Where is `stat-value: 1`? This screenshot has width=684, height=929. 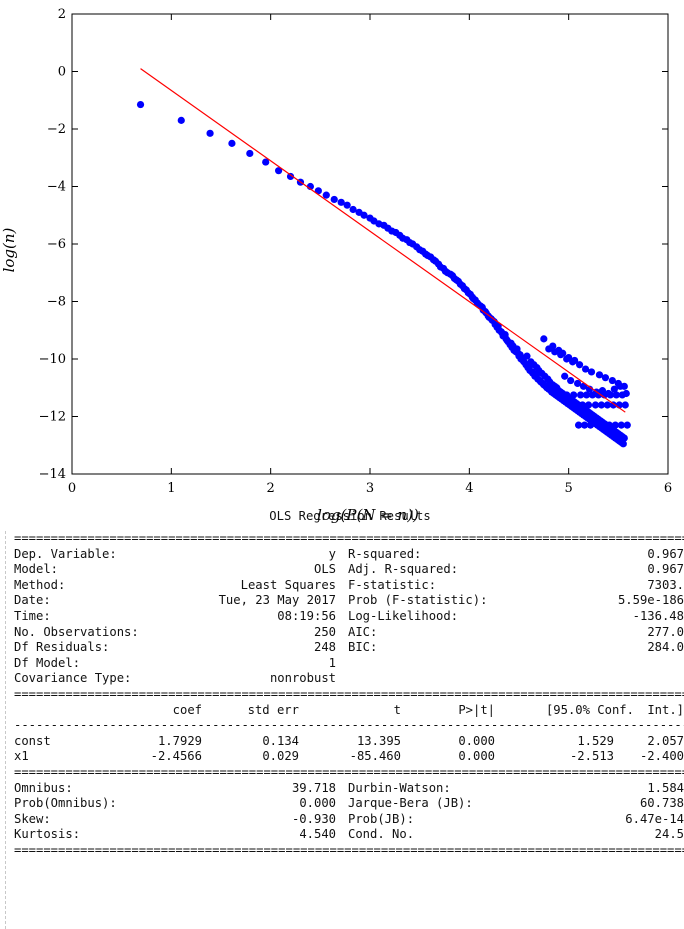
stat-value: 1 is located at coordinates (332, 662).